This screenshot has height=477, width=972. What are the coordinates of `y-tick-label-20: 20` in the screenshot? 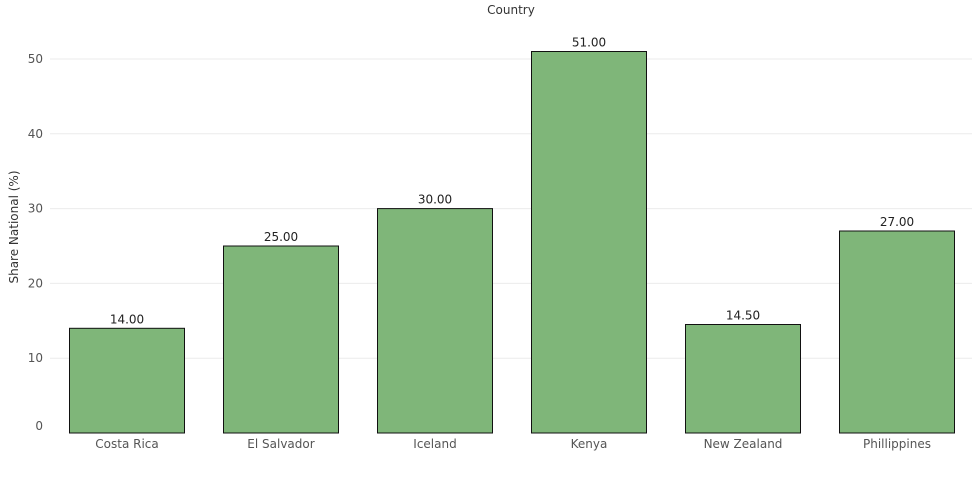 It's located at (35, 283).